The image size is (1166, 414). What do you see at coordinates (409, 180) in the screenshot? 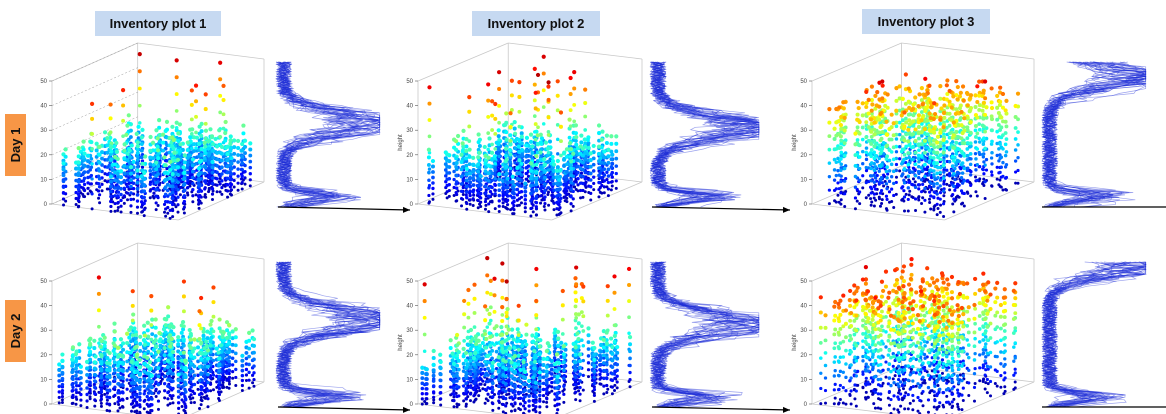
I see `y-tick-label: 10` at bounding box center [409, 180].